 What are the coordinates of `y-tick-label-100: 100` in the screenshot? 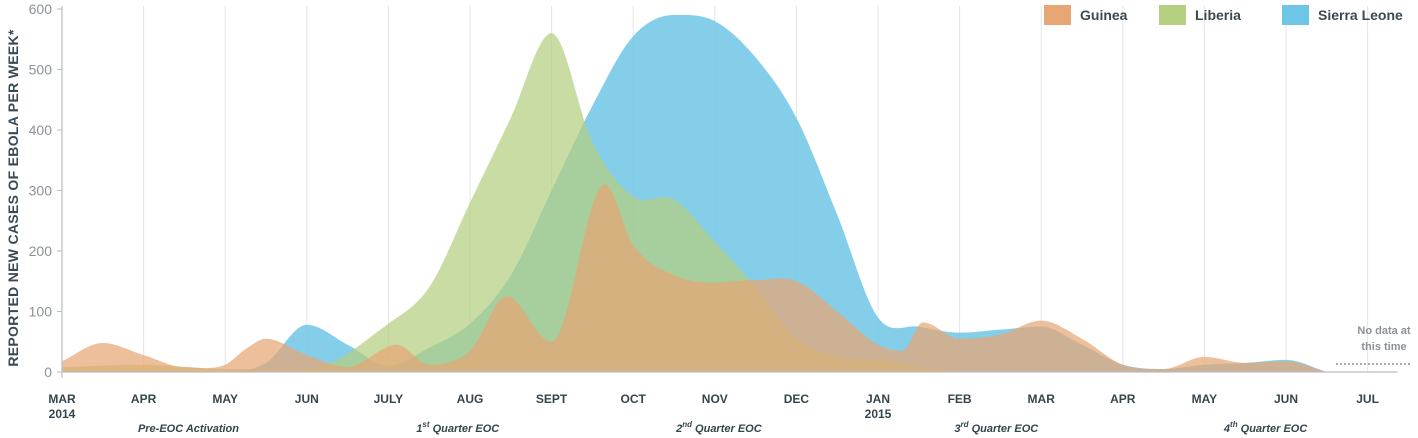 It's located at (41, 312).